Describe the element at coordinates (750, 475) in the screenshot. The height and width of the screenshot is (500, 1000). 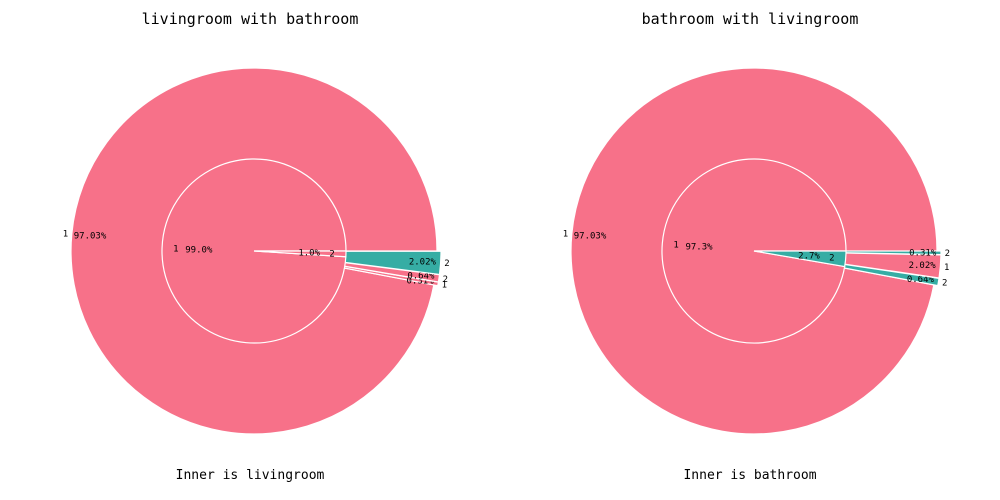
I see `chart-xlabel: Inner is bathroom` at that location.